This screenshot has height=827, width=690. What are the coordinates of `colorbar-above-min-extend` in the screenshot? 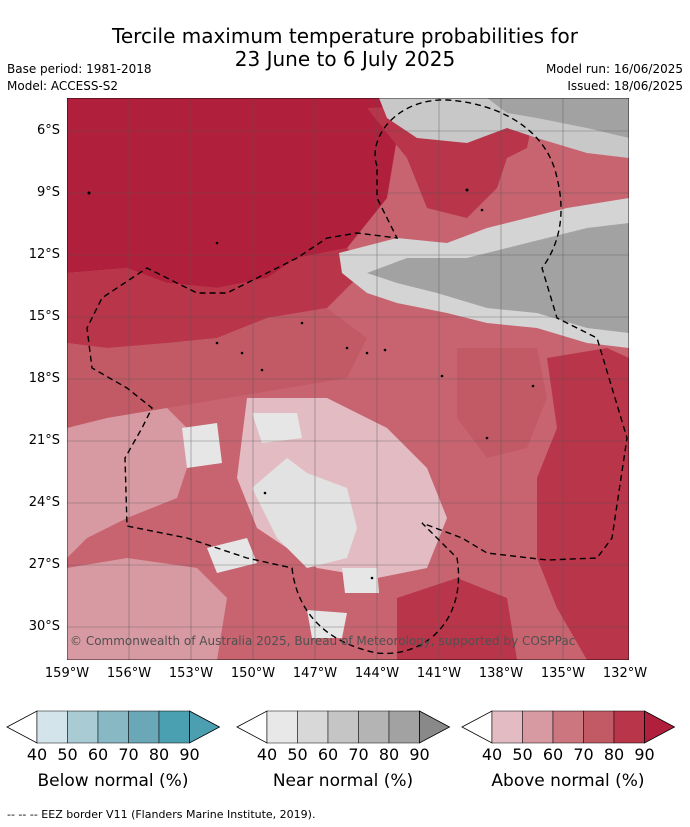 It's located at (477, 727).